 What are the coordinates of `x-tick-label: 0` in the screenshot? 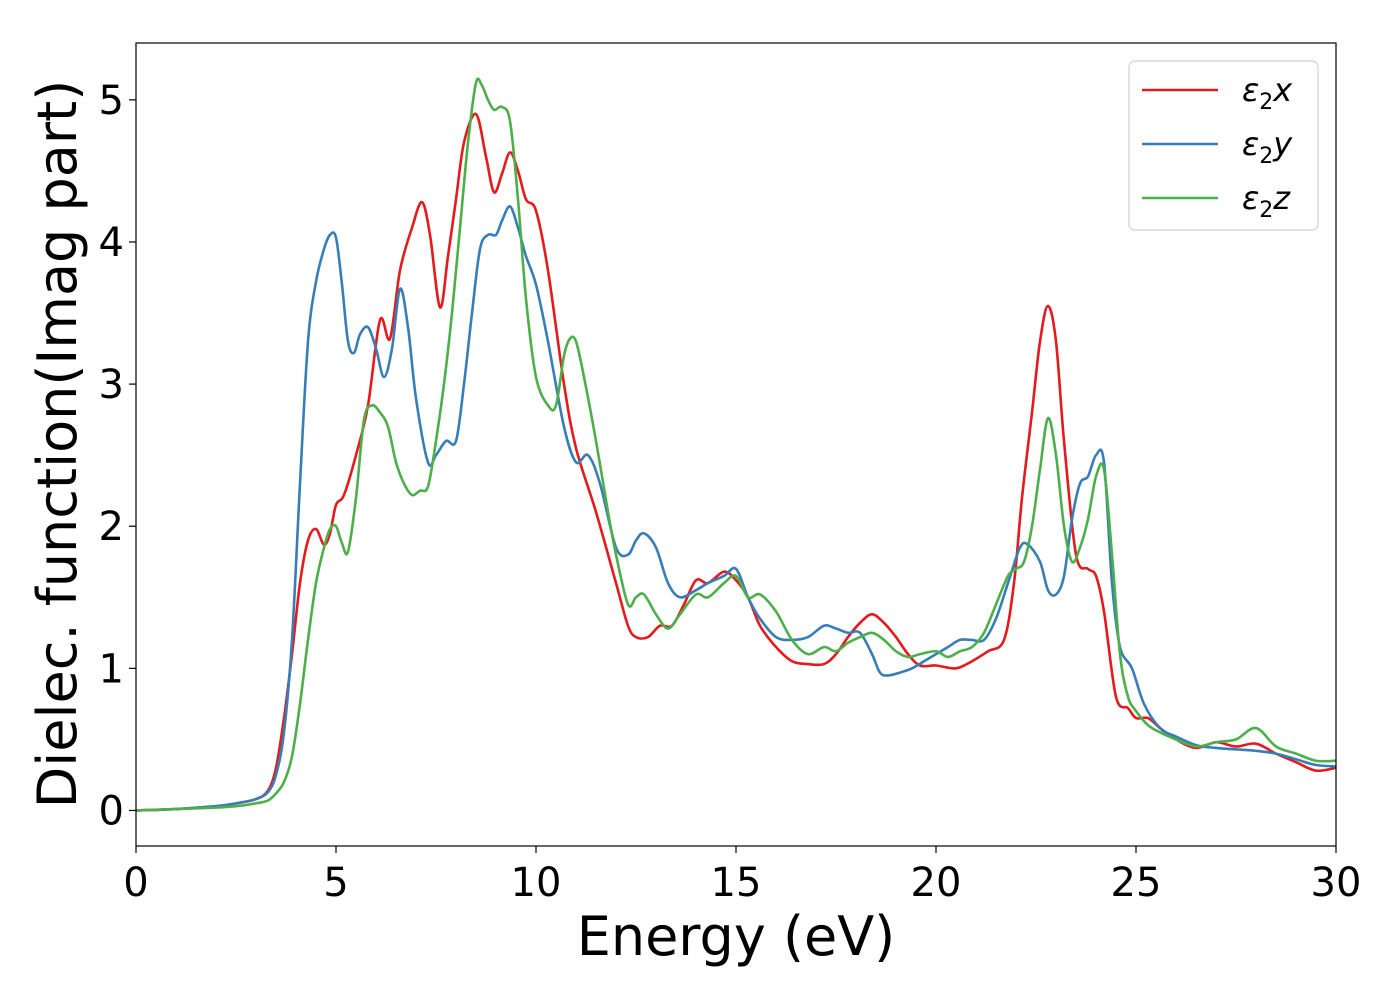 It's located at (135, 883).